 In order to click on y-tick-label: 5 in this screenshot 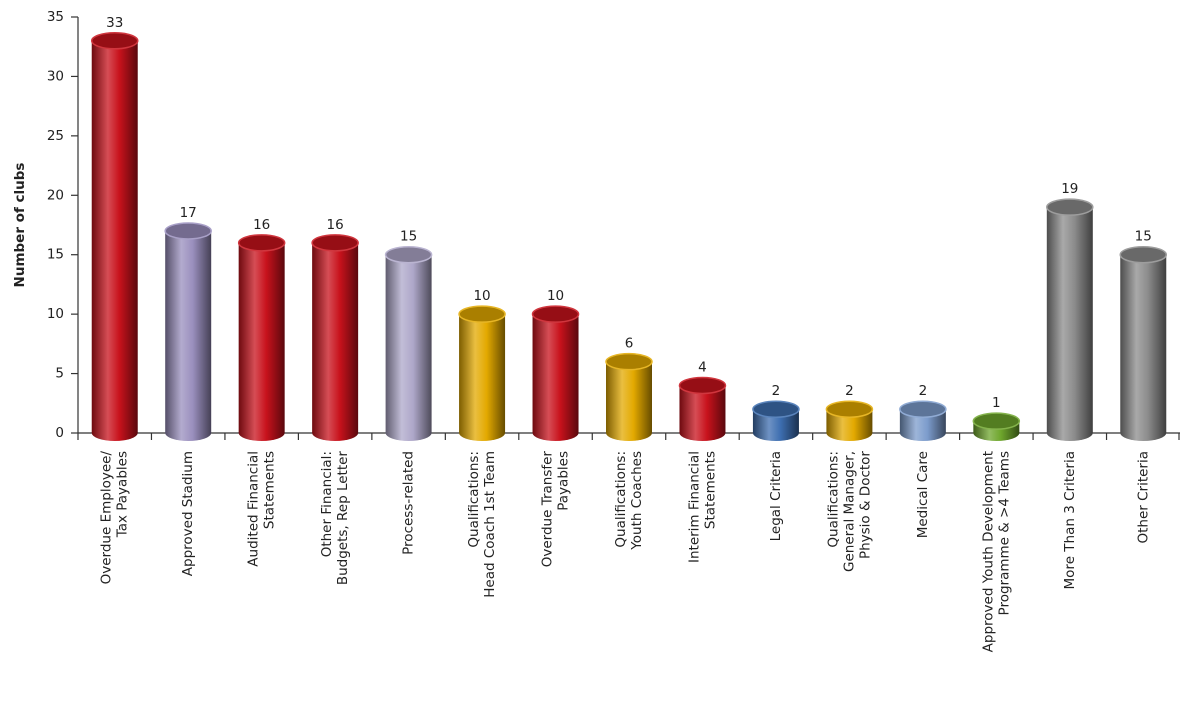, I will do `click(59, 374)`.